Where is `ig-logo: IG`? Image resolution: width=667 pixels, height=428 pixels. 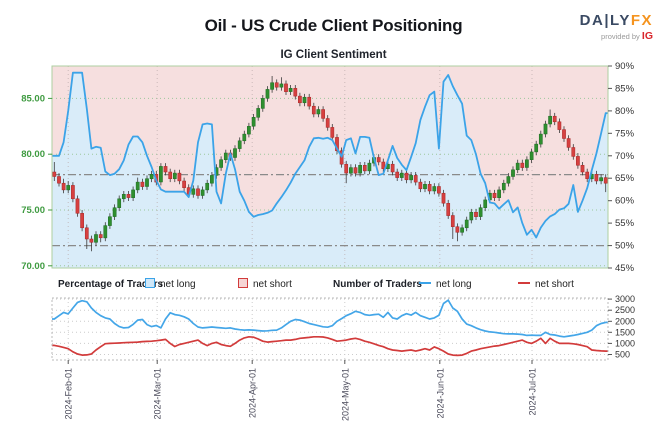
ig-logo: IG is located at coordinates (647, 35).